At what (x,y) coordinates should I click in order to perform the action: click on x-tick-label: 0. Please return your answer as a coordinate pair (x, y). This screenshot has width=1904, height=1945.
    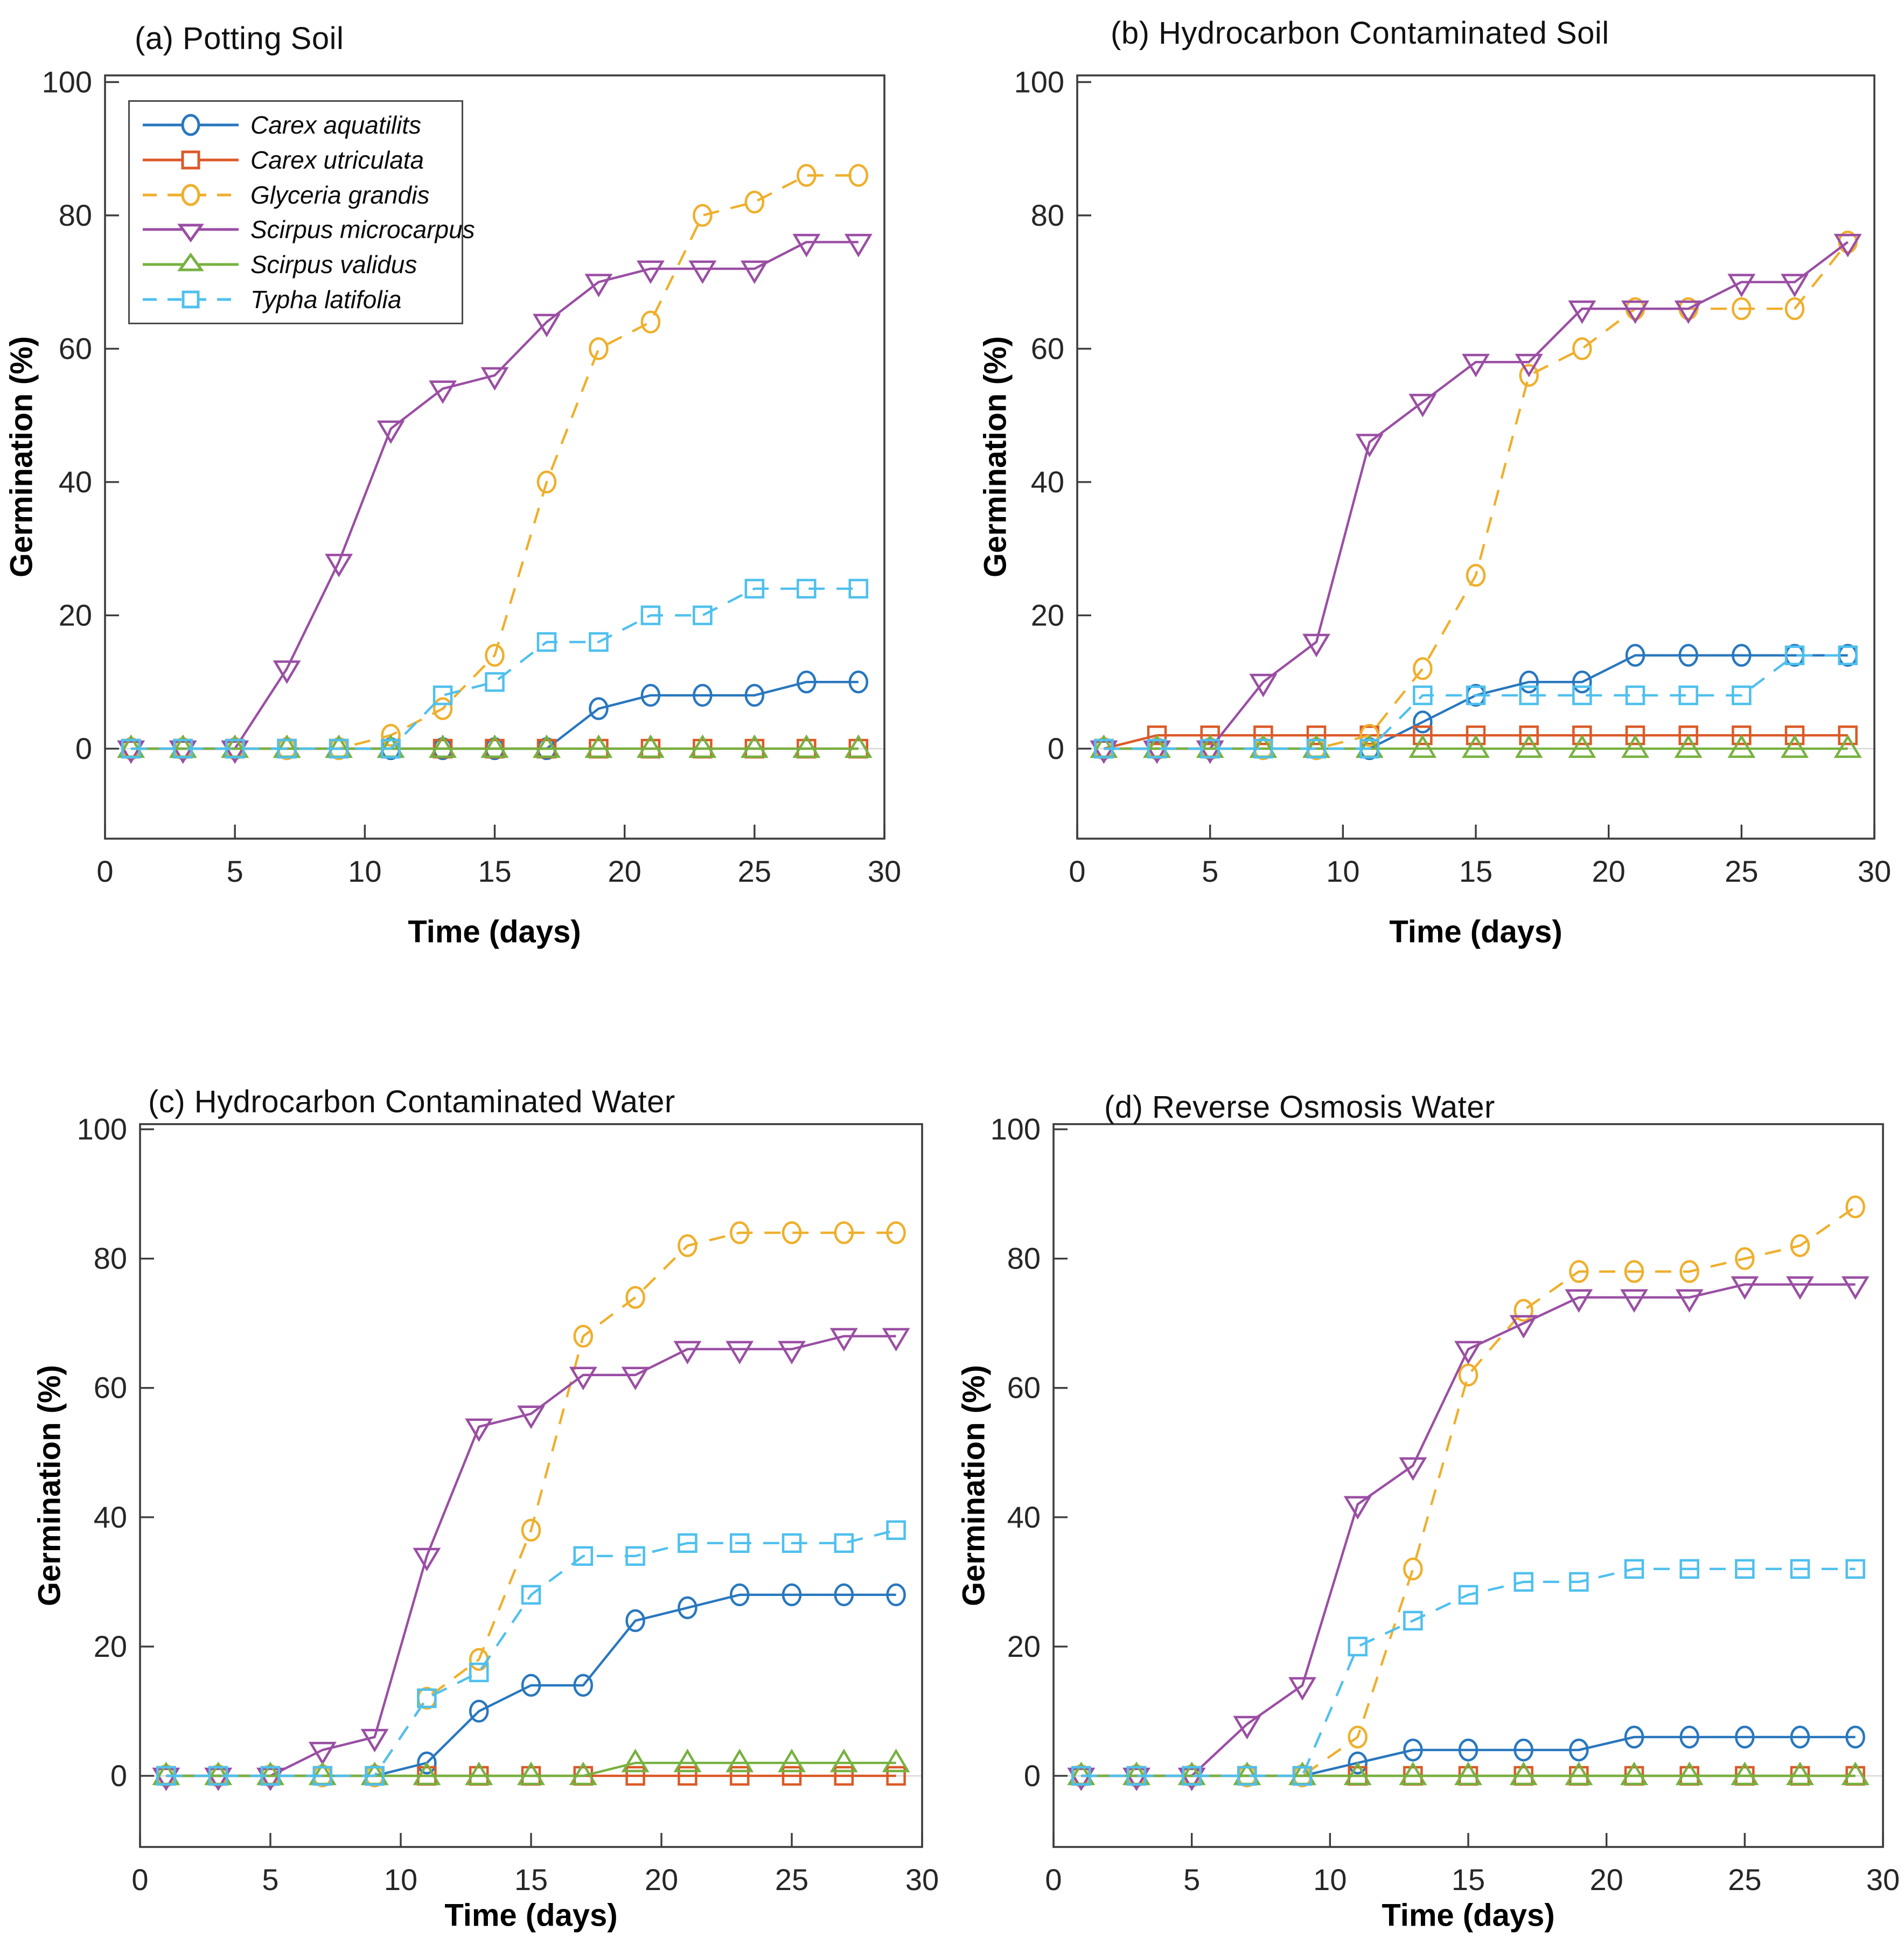
    Looking at the image, I should click on (140, 1880).